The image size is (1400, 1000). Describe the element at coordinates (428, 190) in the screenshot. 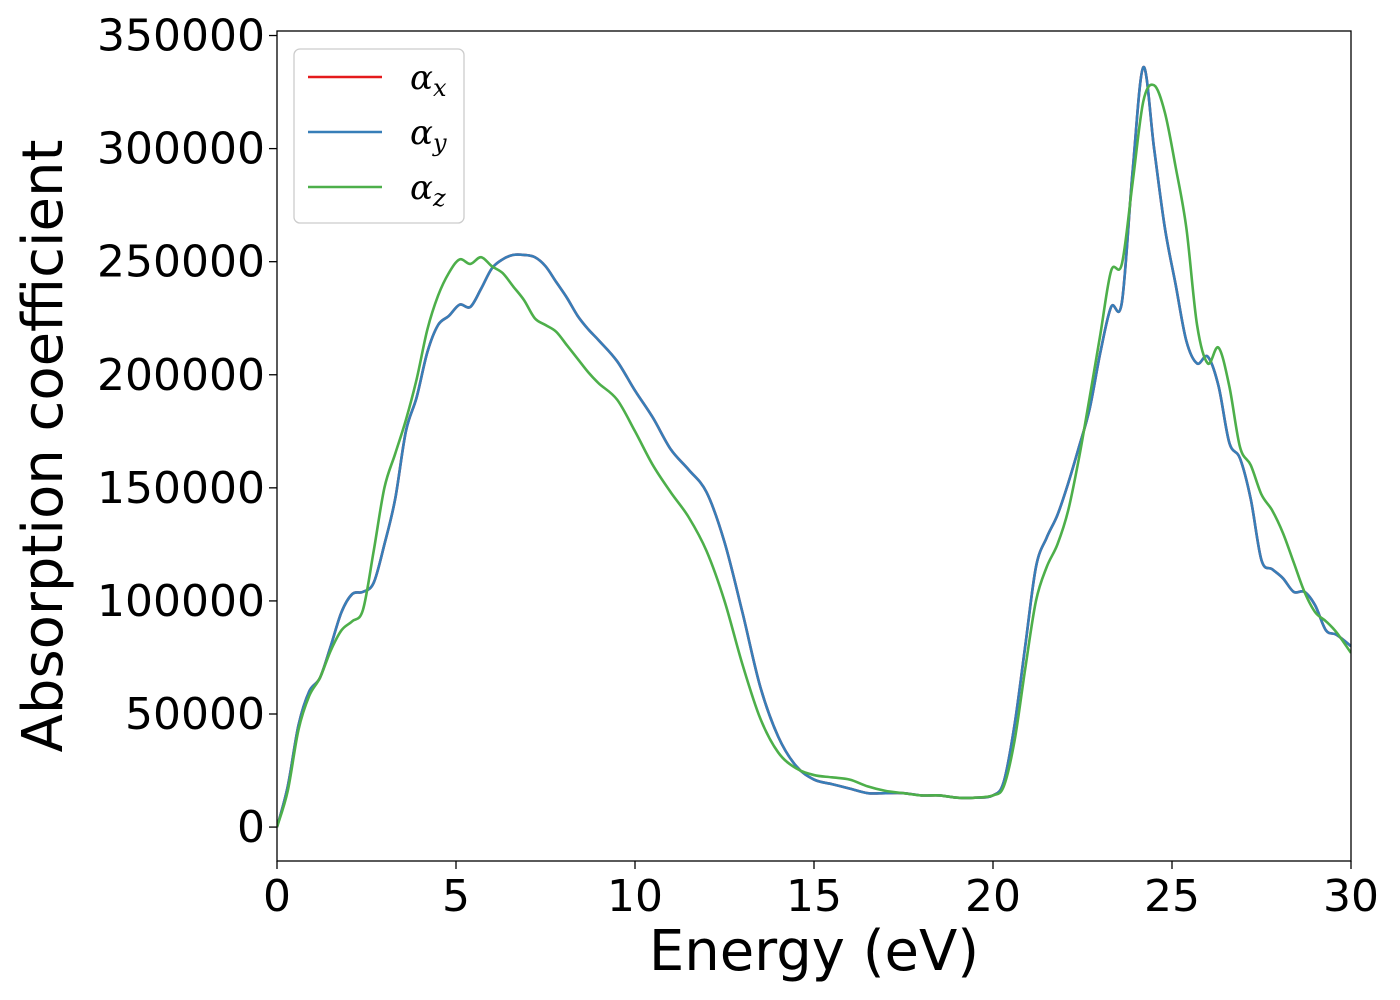

I see `legend-label-alpha-z: αz` at that location.